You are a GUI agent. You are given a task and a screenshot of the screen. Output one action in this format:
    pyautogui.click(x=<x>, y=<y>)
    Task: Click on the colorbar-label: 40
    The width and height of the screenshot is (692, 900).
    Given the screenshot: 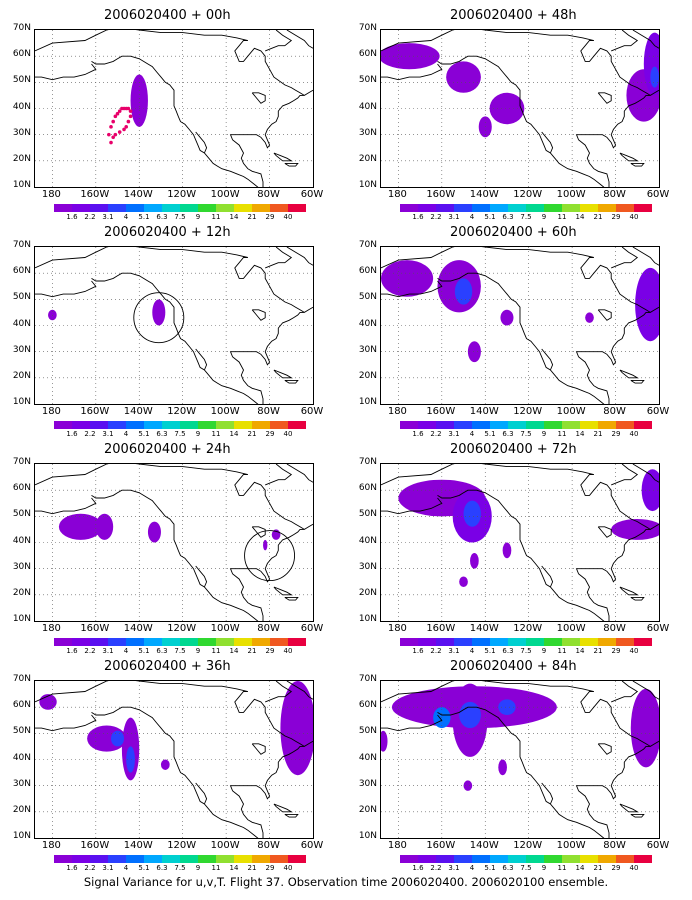 What is the action you would take?
    pyautogui.click(x=288, y=868)
    